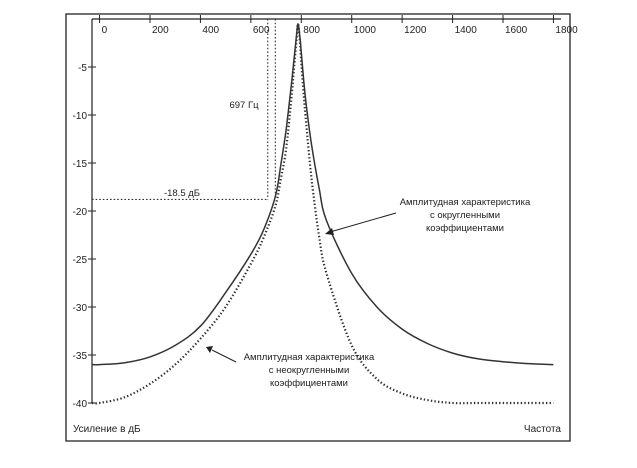 The height and width of the screenshot is (468, 637). I want to click on label-rounded-line-3: коэффициентами, so click(465, 228).